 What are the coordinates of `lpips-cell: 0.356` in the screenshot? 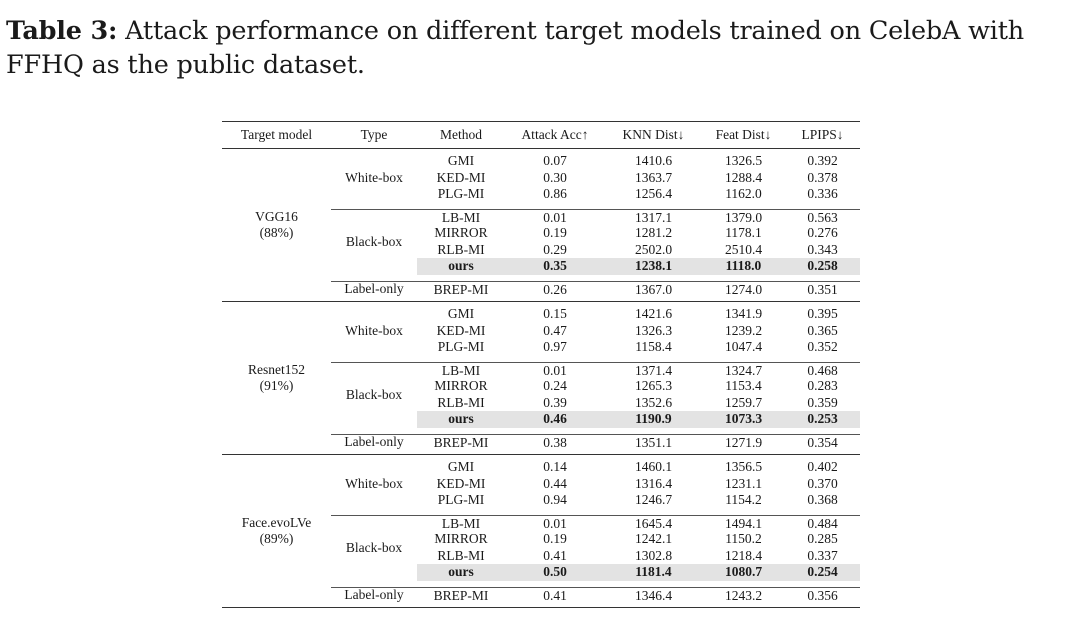 It's located at (822, 595).